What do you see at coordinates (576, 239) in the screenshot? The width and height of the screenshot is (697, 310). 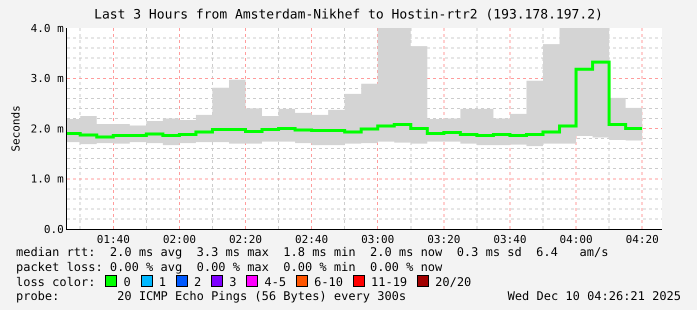 I see `x-tick-label: 04:00` at bounding box center [576, 239].